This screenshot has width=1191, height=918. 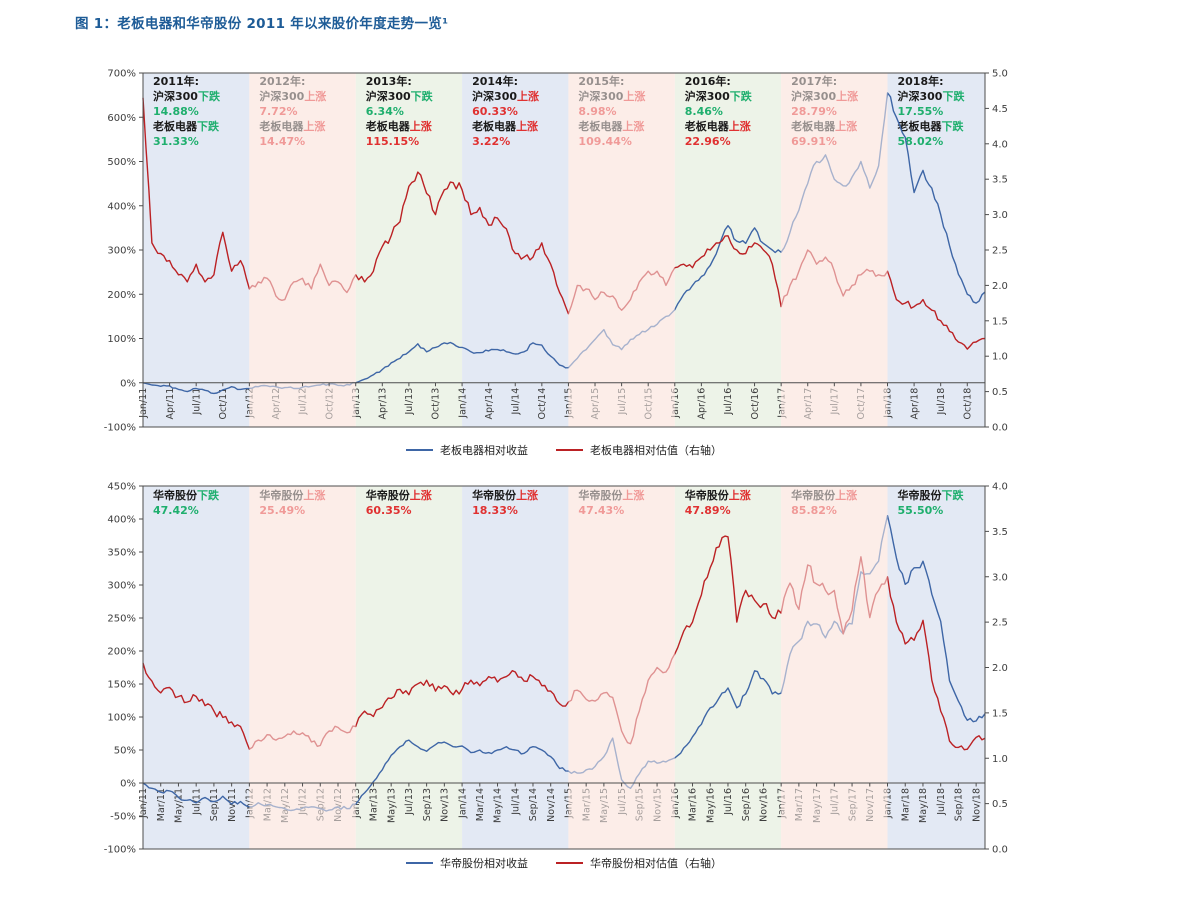 What do you see at coordinates (121, 74) in the screenshot?
I see `left-axis-label: 700%` at bounding box center [121, 74].